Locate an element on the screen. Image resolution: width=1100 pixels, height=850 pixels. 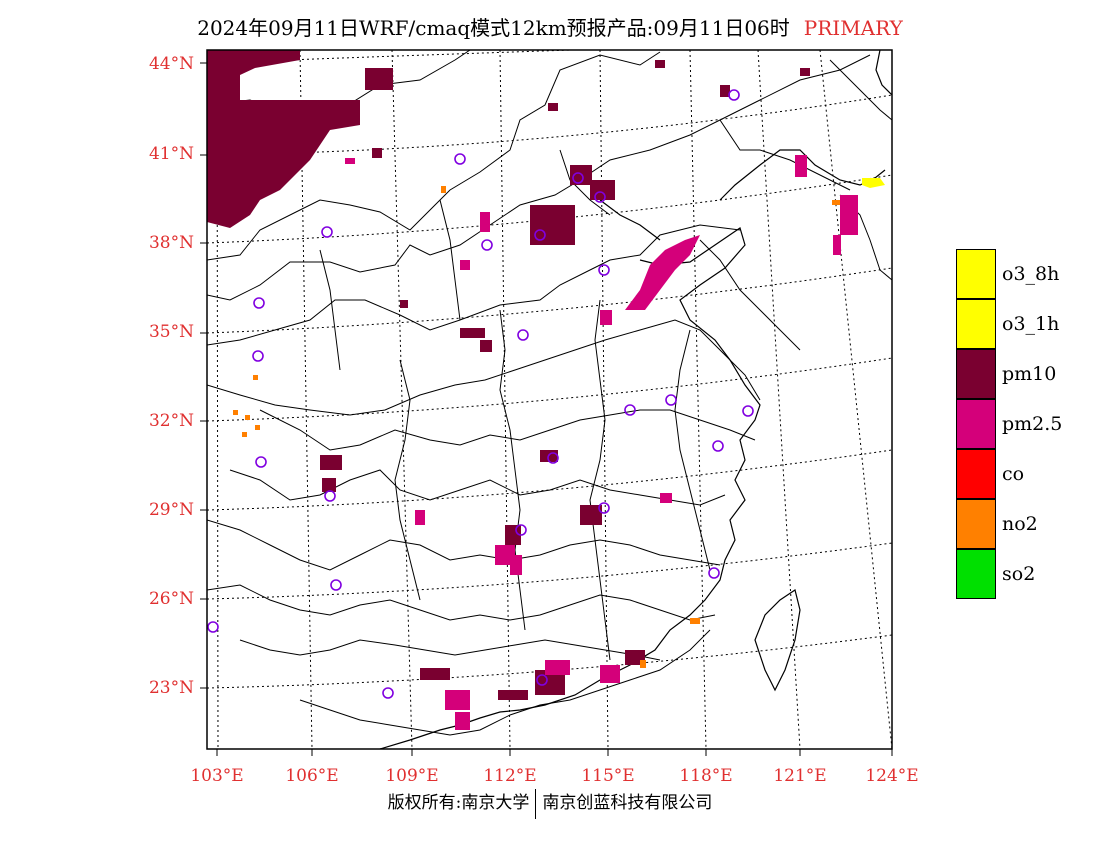
legend-label: co is located at coordinates (1013, 474).